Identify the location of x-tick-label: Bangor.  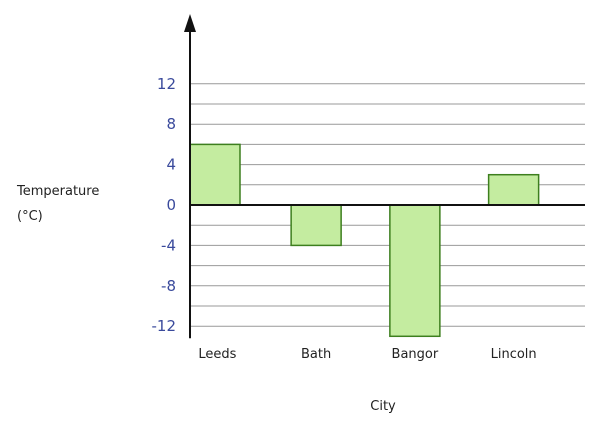
(415, 354).